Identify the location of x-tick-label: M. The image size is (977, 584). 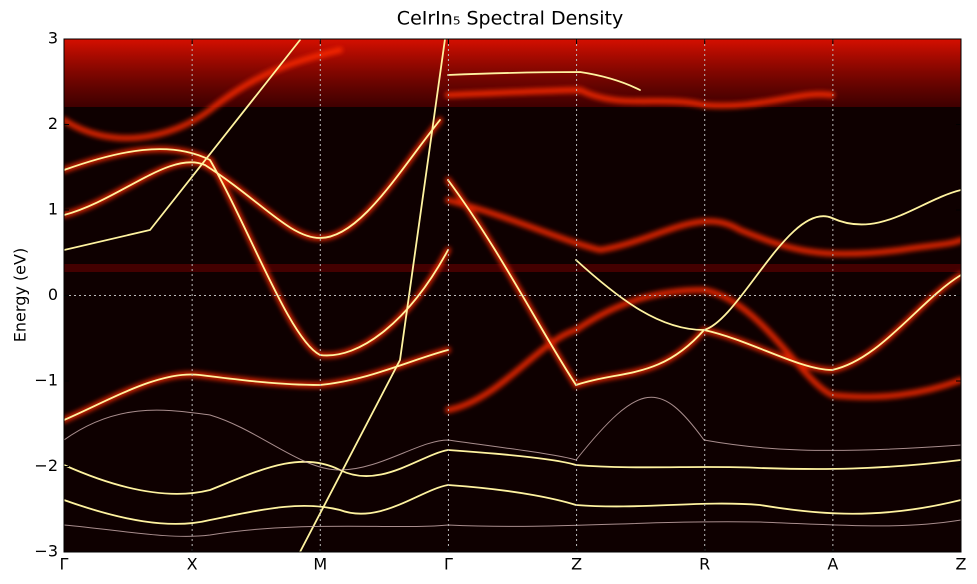
(320, 564).